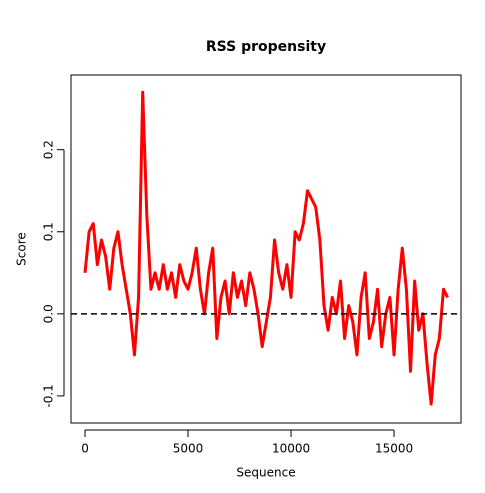 This screenshot has width=485, height=493. I want to click on x-tick-label: 0, so click(85, 449).